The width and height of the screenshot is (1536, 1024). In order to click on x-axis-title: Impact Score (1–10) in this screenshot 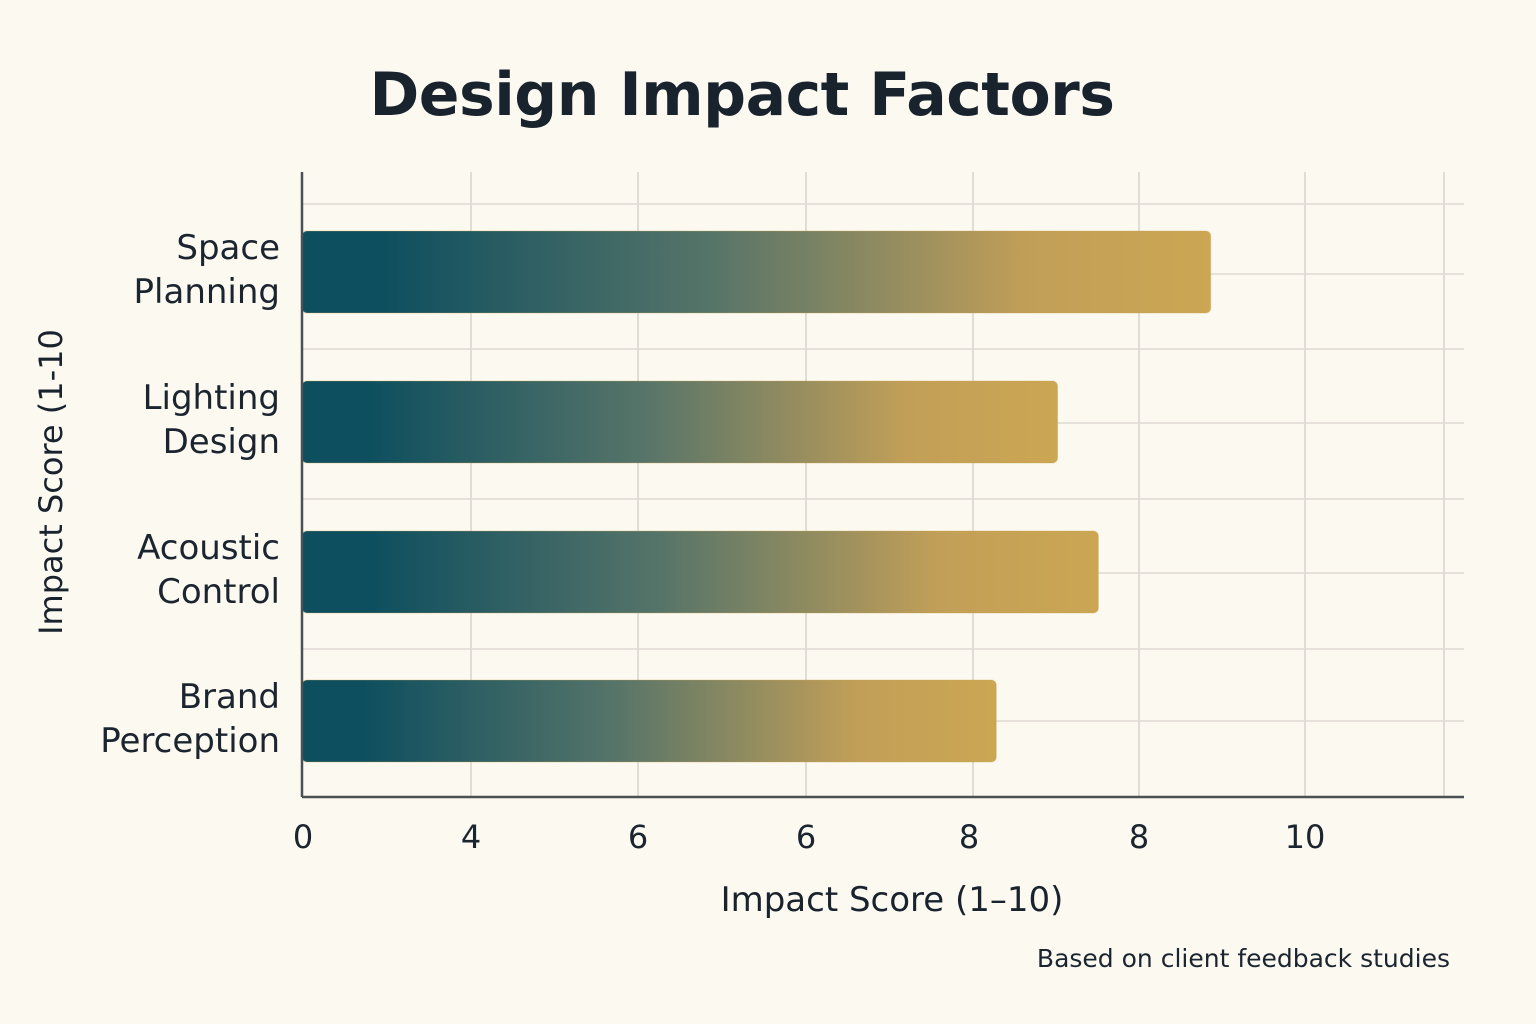, I will do `click(892, 900)`.